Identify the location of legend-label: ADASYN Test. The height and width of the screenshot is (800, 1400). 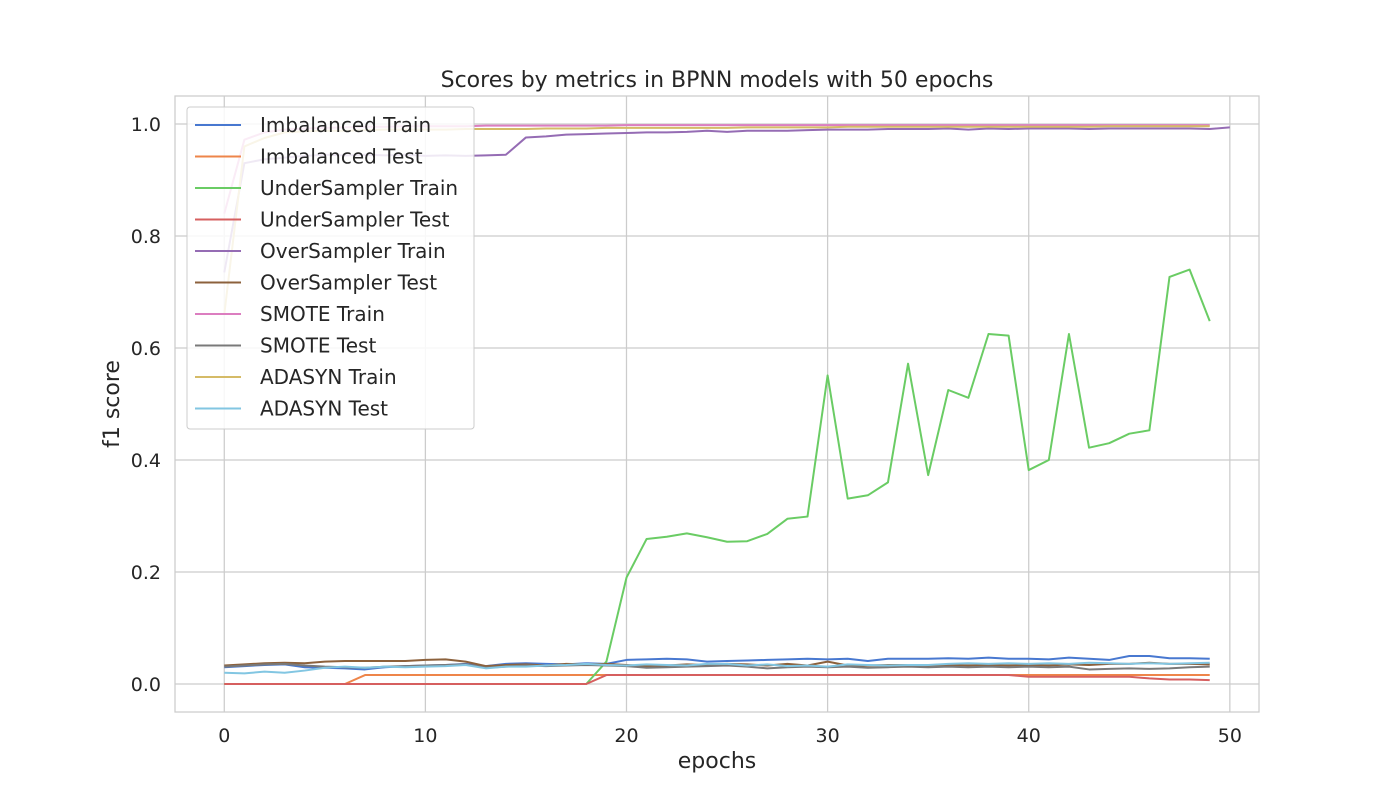
(324, 409).